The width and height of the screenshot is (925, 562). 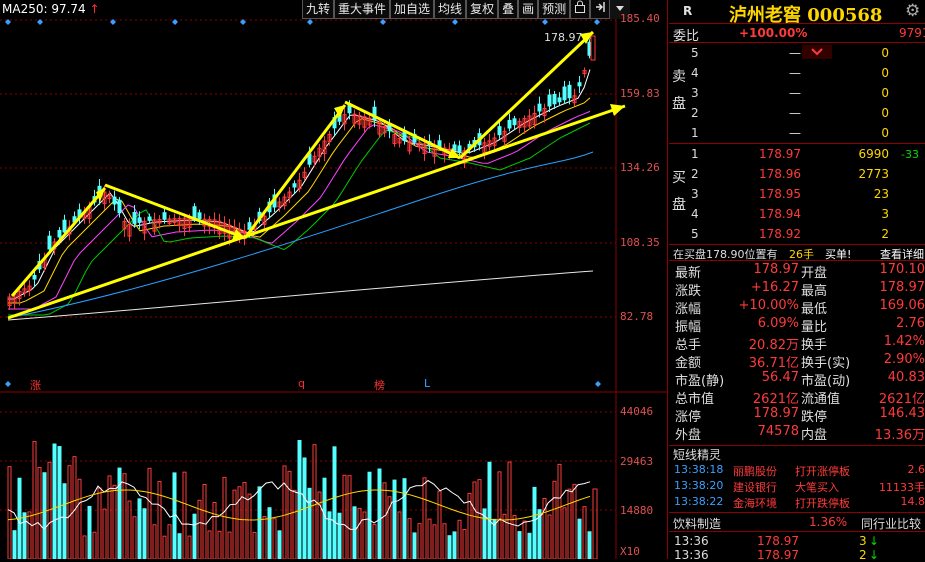 I want to click on add-watchlist-button: 加自选, so click(x=412, y=9).